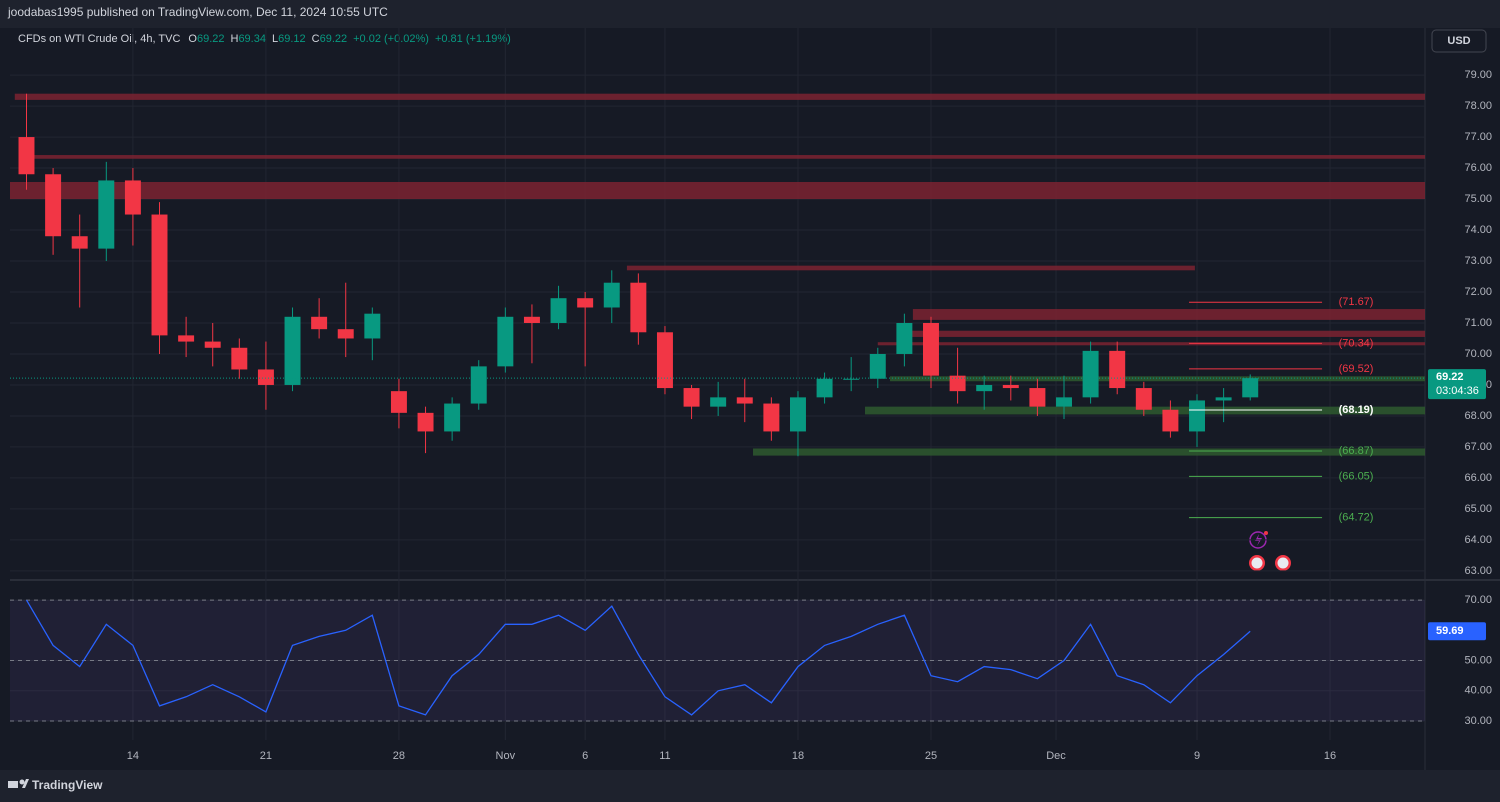 This screenshot has width=1500, height=802. Describe the element at coordinates (1478, 691) in the screenshot. I see `y-tick-label: 40.00` at that location.